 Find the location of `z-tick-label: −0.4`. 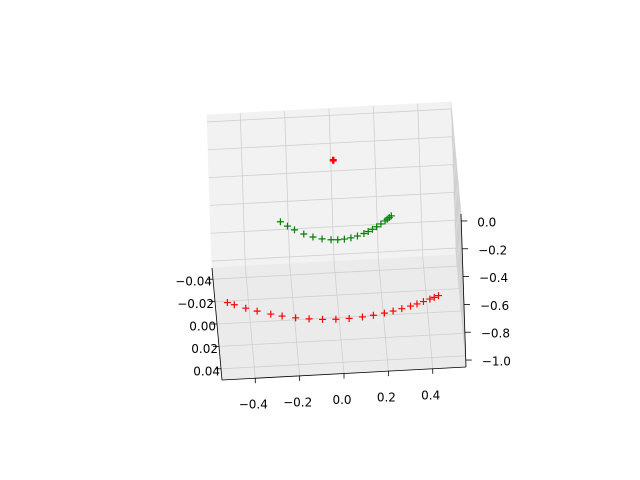

z-tick-label: −0.4 is located at coordinates (493, 278).